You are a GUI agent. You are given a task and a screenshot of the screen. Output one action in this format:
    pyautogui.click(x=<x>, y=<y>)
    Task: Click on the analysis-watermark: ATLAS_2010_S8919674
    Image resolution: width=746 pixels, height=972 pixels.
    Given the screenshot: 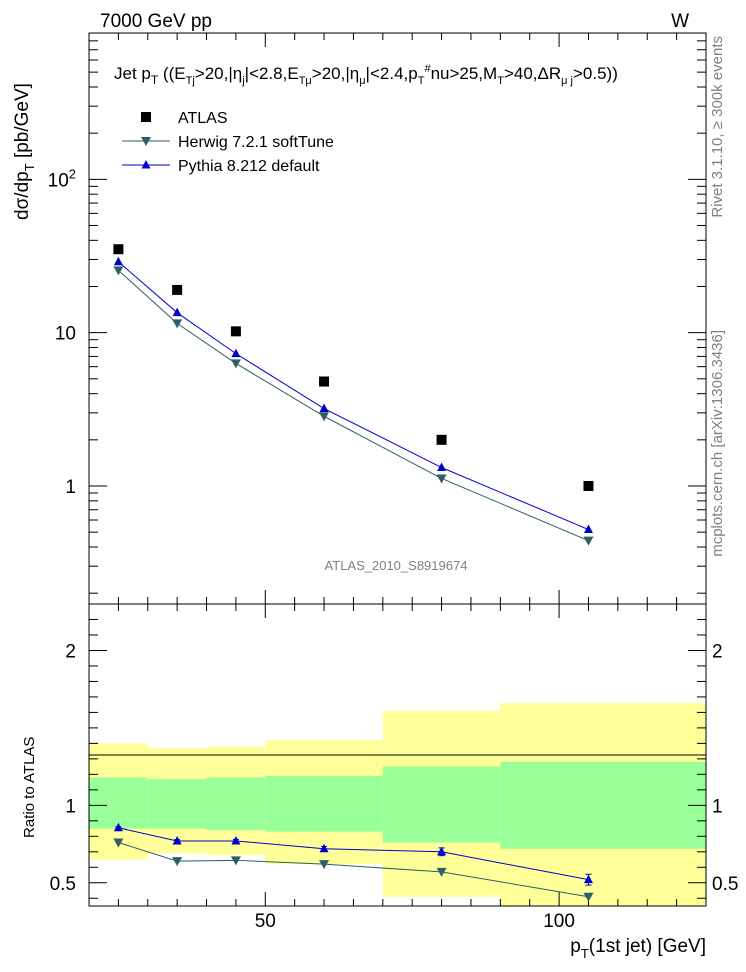 What is the action you would take?
    pyautogui.click(x=396, y=565)
    